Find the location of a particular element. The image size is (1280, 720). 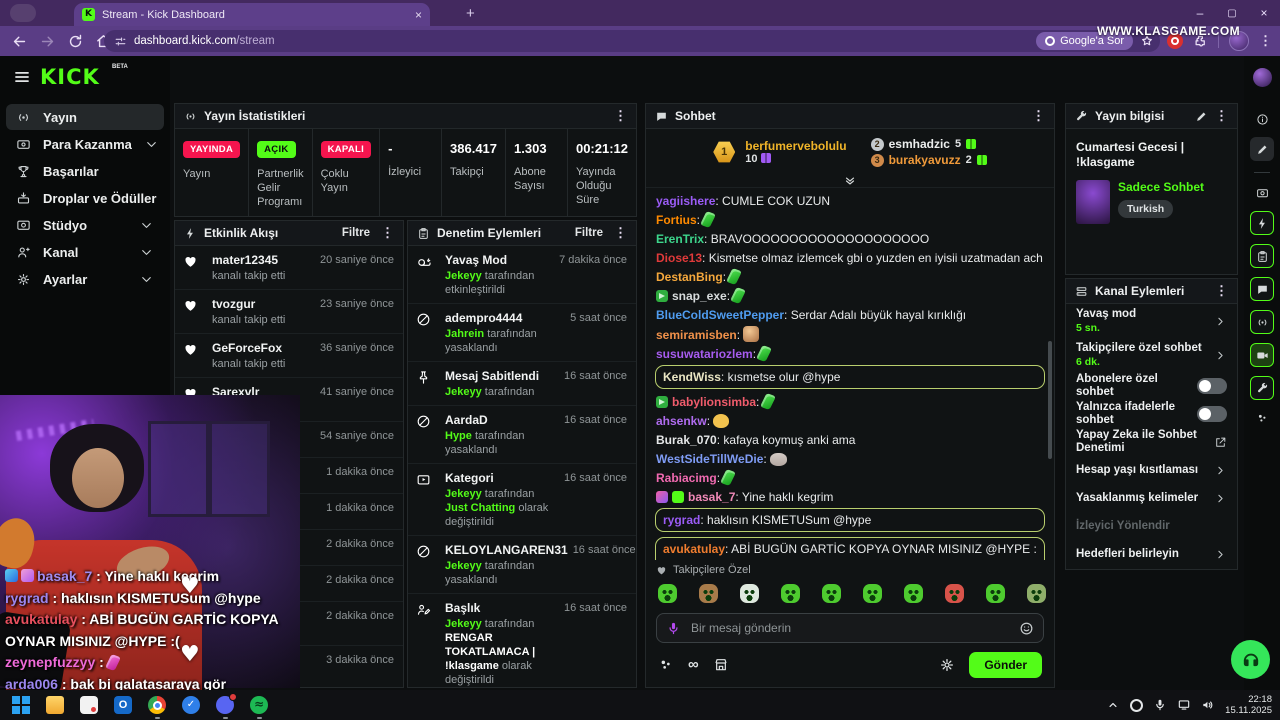

capture-tray-icon is located at coordinates (1137, 705).